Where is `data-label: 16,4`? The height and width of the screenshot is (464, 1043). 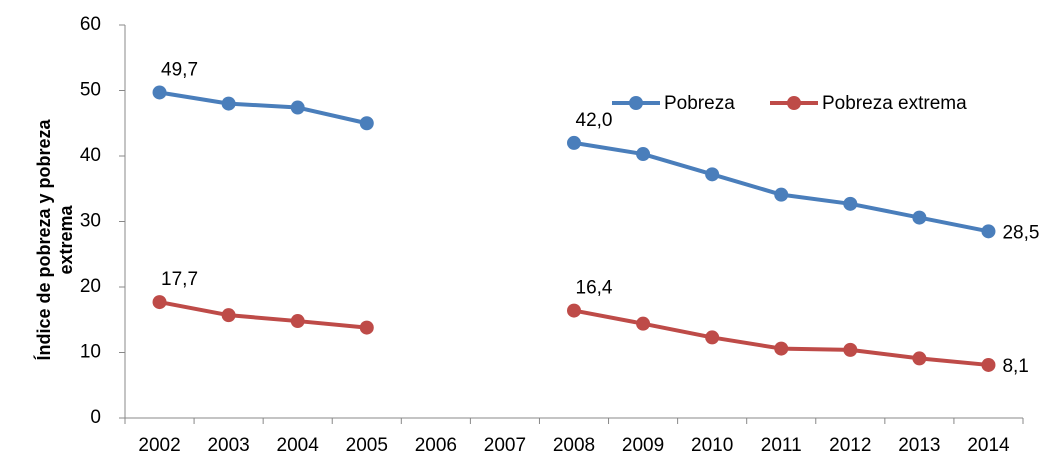 data-label: 16,4 is located at coordinates (594, 288).